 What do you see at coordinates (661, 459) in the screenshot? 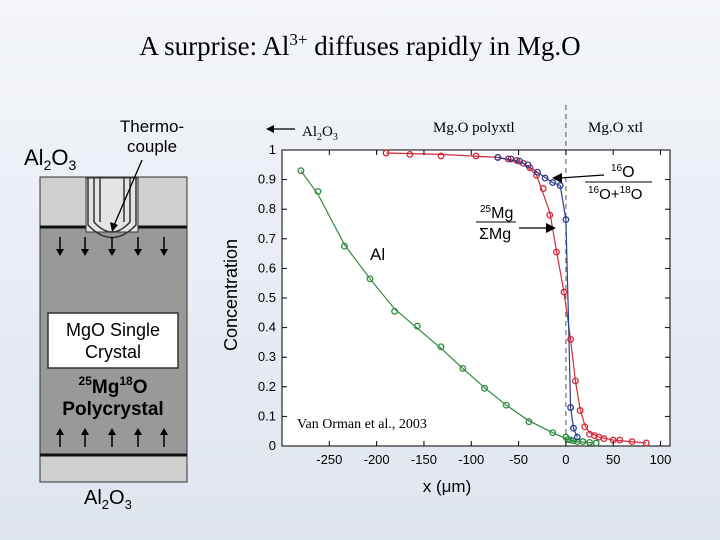
I see `x-tick-label: 100` at bounding box center [661, 459].